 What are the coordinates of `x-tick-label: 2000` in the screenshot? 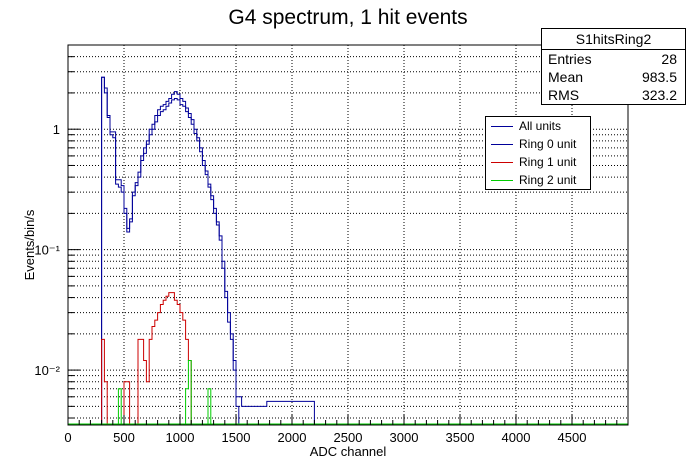 It's located at (292, 437).